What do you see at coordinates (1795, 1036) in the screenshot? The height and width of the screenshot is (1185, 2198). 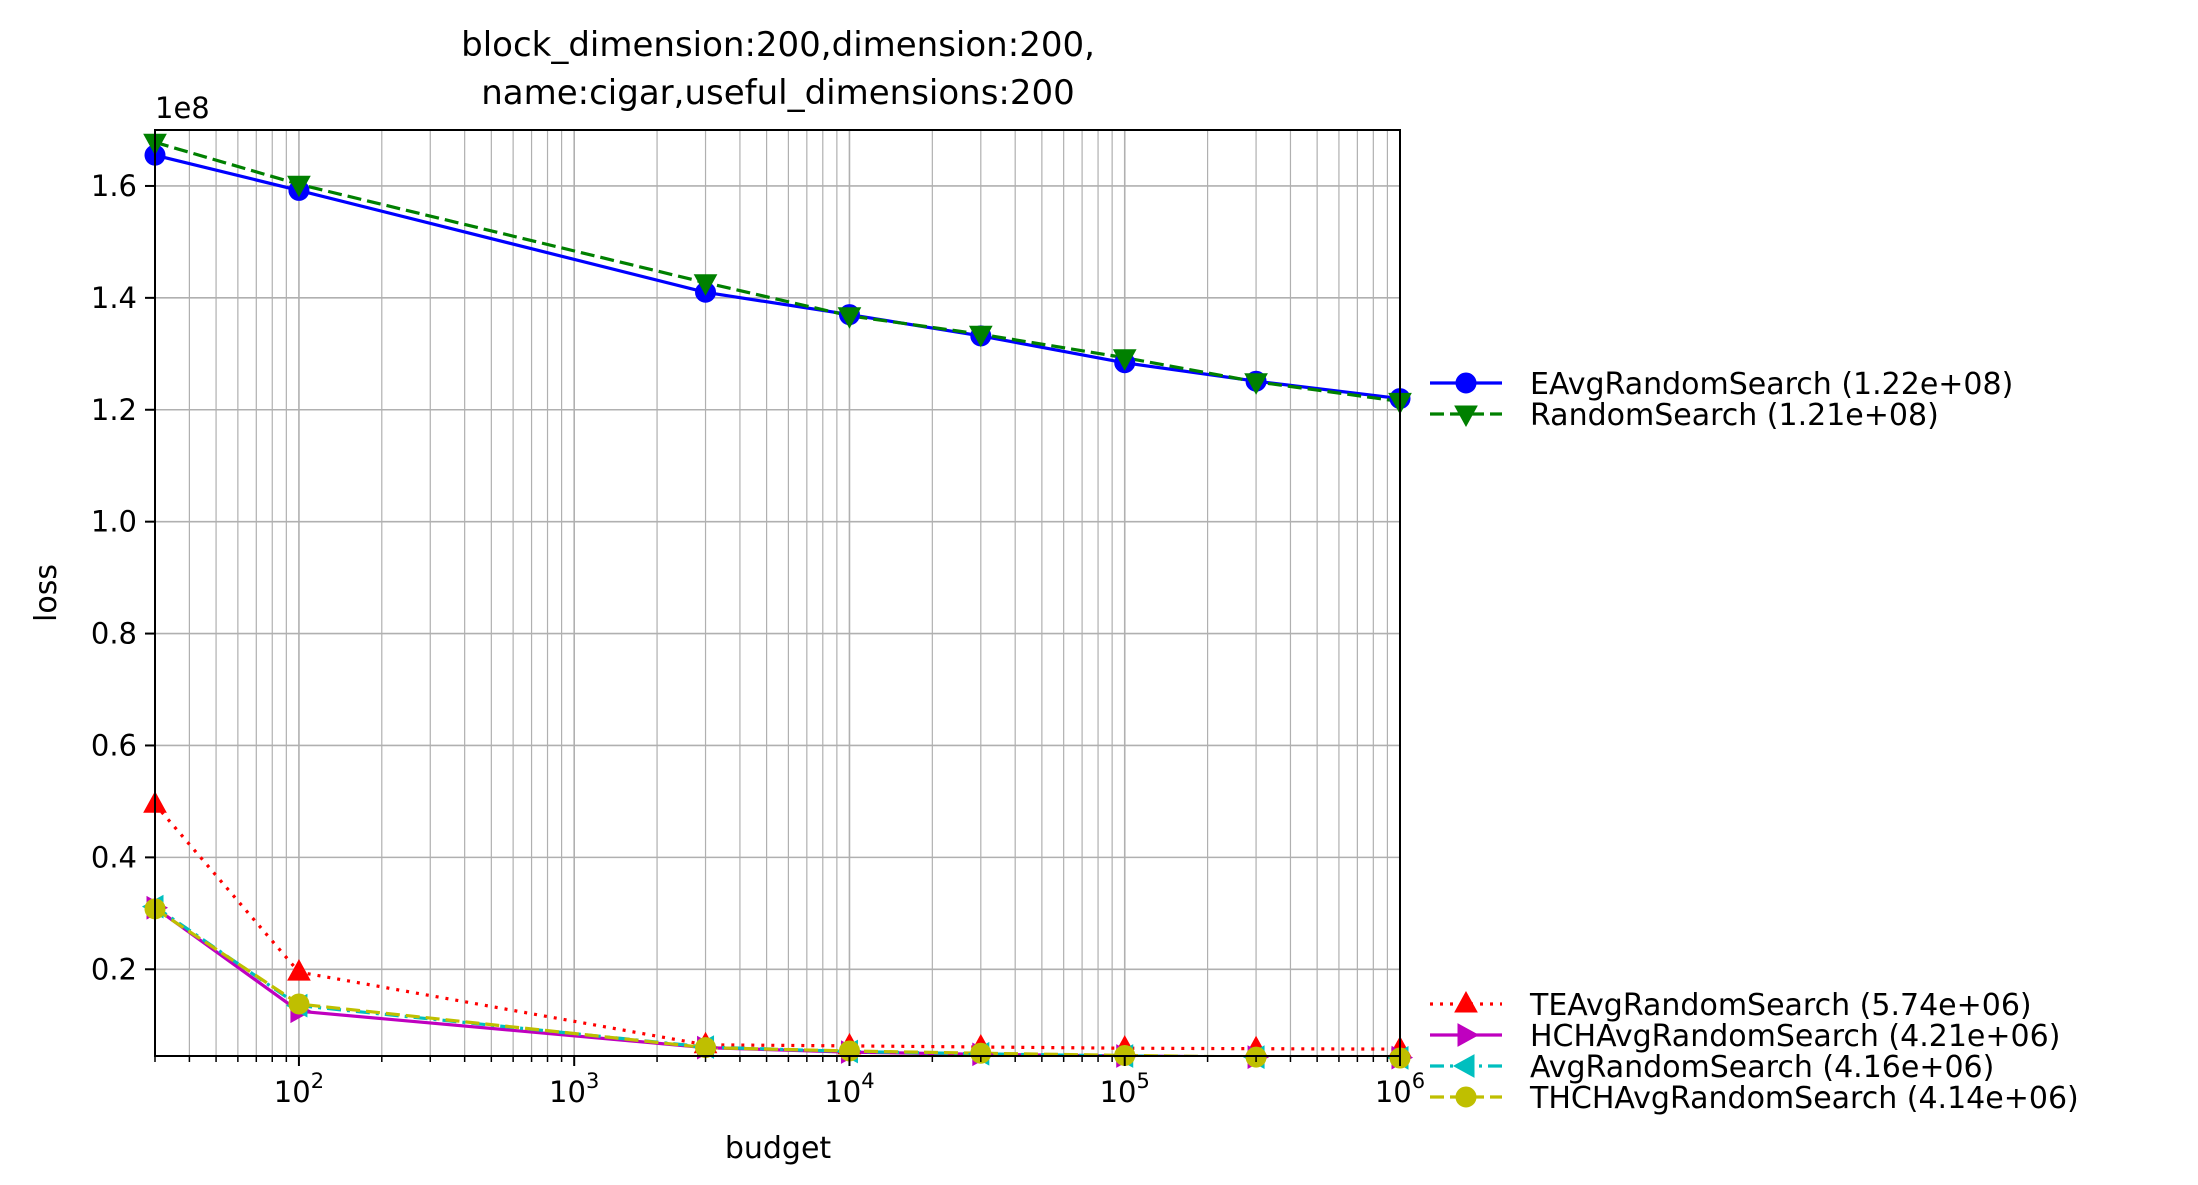 I see `legend-label-3: HCHAvgRandomSearch (4.21e+06)` at bounding box center [1795, 1036].